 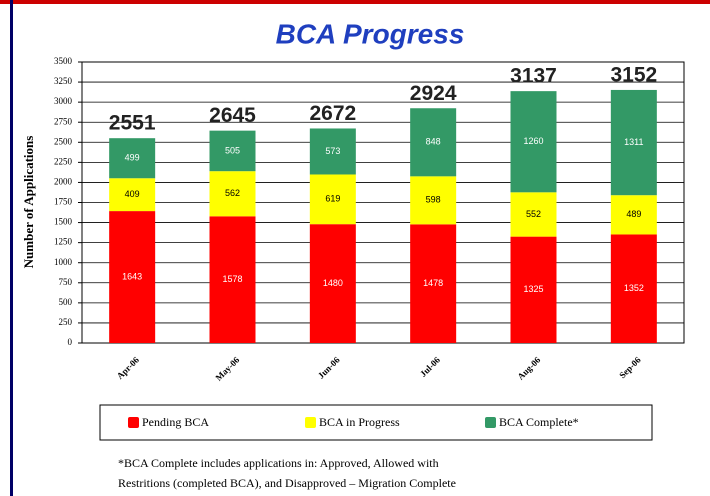 I want to click on x-tick-label: Apr-06, so click(x=128, y=367).